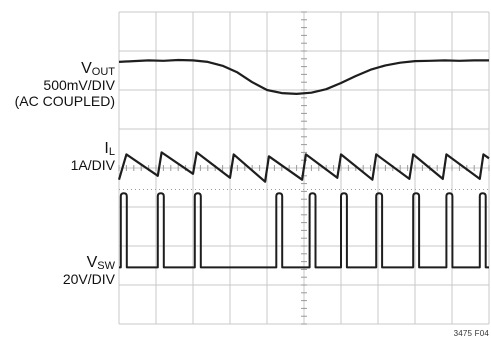 The height and width of the screenshot is (339, 491). What do you see at coordinates (92, 165) in the screenshot?
I see `il-scale: 1A/DIV` at bounding box center [92, 165].